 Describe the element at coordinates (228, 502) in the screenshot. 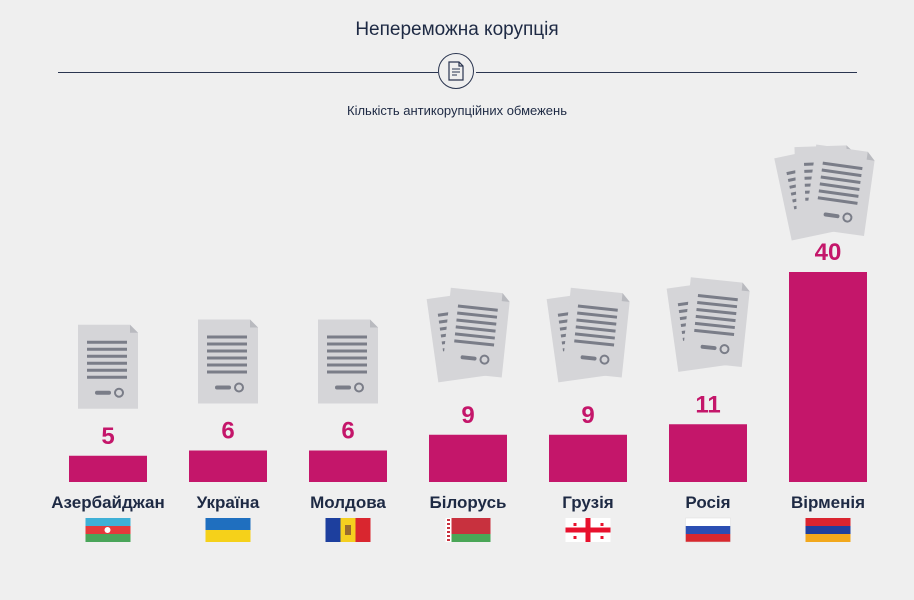

I see `category-label: Україна` at that location.